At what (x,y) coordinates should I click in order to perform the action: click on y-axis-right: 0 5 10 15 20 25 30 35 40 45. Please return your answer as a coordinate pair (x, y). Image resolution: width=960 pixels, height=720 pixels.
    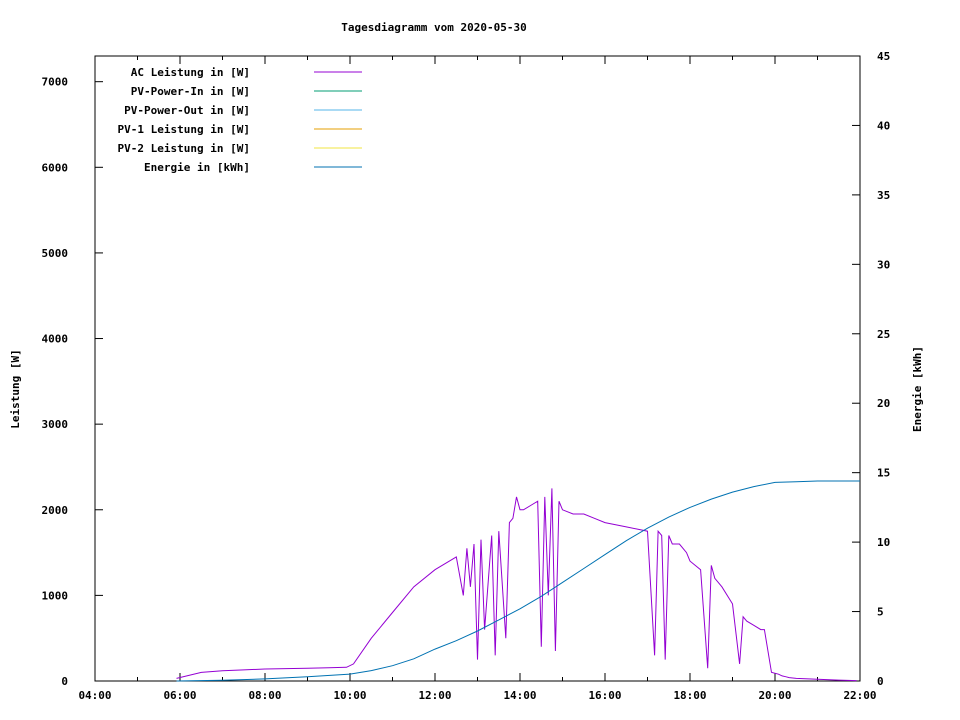
    Looking at the image, I should click on (871, 369).